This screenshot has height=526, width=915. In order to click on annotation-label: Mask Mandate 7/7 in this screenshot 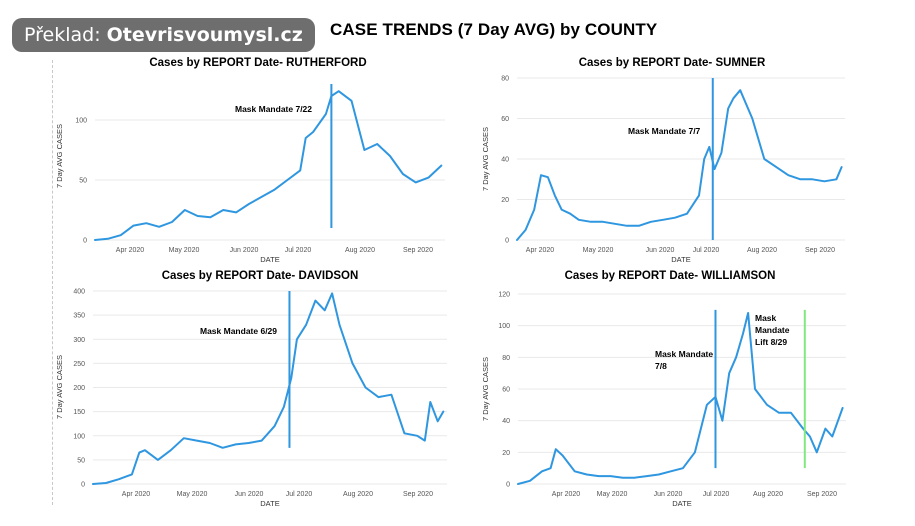, I will do `click(664, 131)`.